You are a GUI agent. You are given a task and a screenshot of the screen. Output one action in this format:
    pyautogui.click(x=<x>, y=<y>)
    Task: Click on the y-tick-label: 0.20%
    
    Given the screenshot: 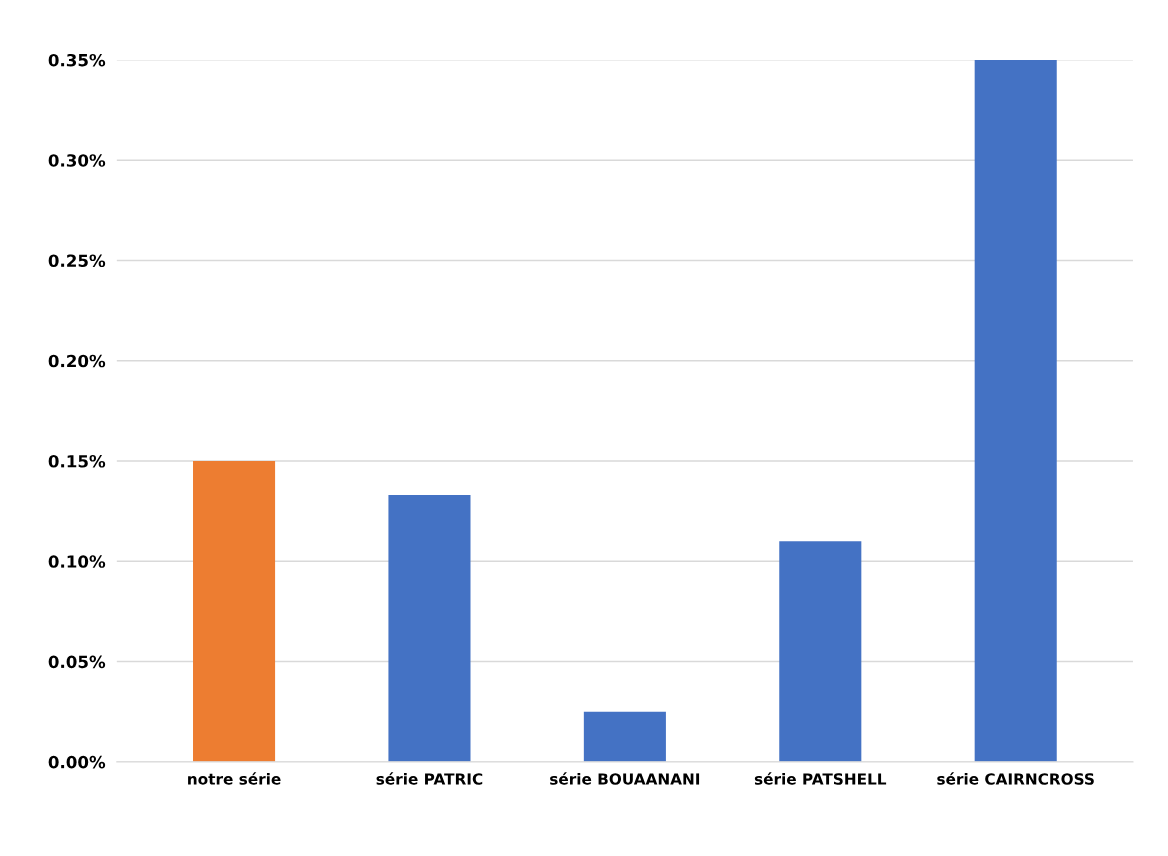 What is the action you would take?
    pyautogui.click(x=77, y=361)
    